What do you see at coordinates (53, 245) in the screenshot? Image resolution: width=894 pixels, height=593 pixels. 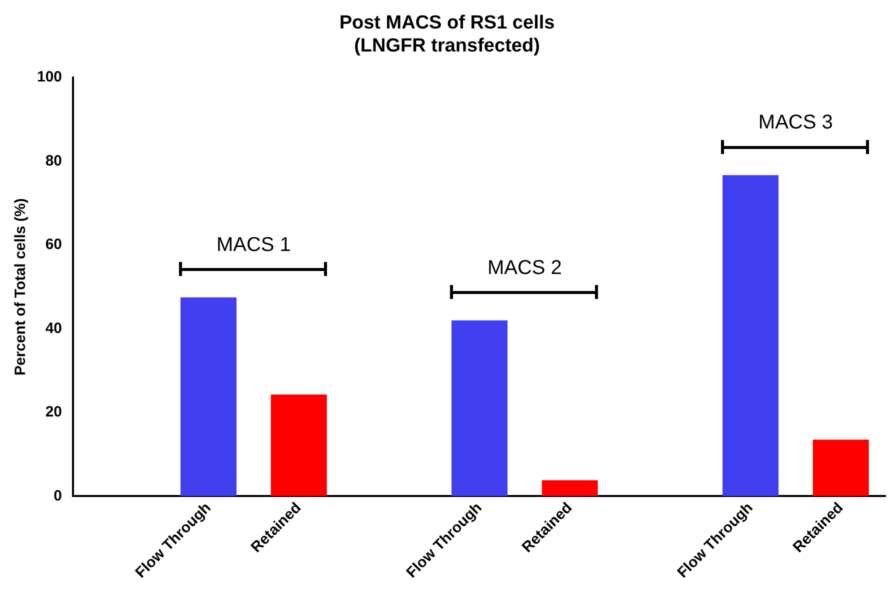 I see `y-tick-label: 60` at bounding box center [53, 245].